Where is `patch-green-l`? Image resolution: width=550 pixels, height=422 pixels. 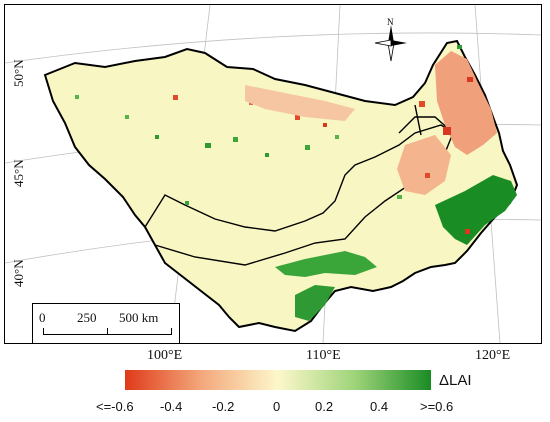 patch-green-l is located at coordinates (399, 197).